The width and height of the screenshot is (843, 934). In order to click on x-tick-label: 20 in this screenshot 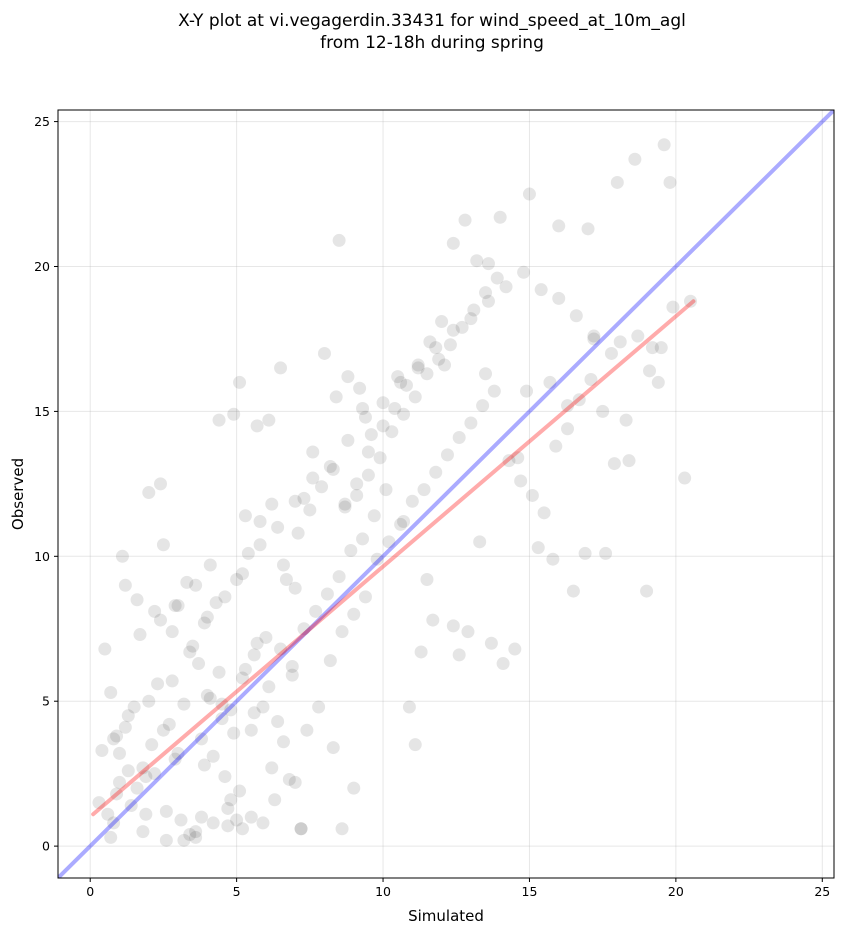, I will do `click(676, 891)`.